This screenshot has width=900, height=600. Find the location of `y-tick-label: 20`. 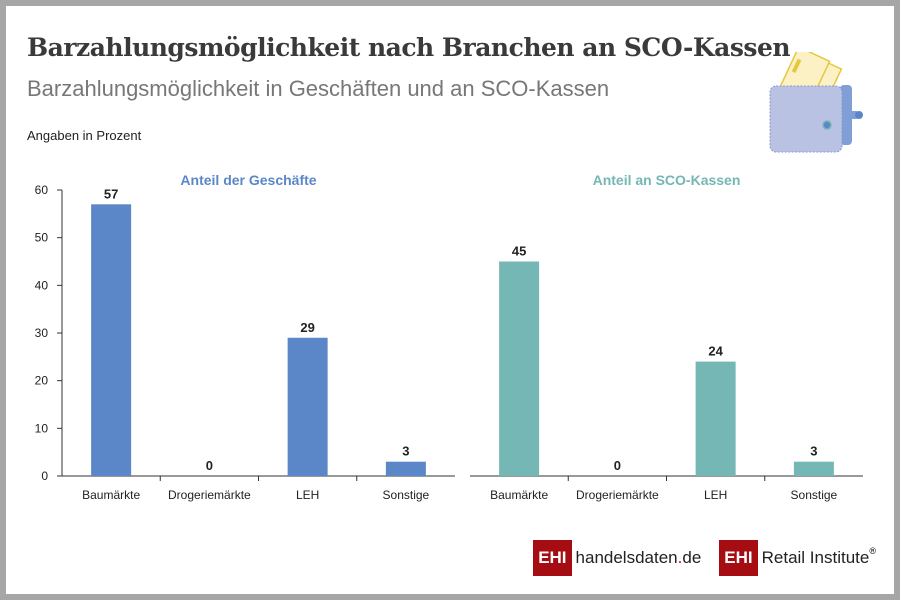

y-tick-label: 20 is located at coordinates (42, 381).